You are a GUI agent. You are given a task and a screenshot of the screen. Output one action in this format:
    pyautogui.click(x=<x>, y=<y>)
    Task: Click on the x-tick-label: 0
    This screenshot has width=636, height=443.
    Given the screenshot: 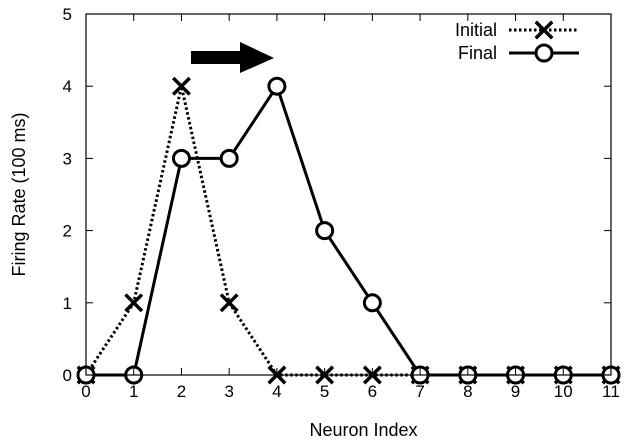 What is the action you would take?
    pyautogui.click(x=85, y=391)
    